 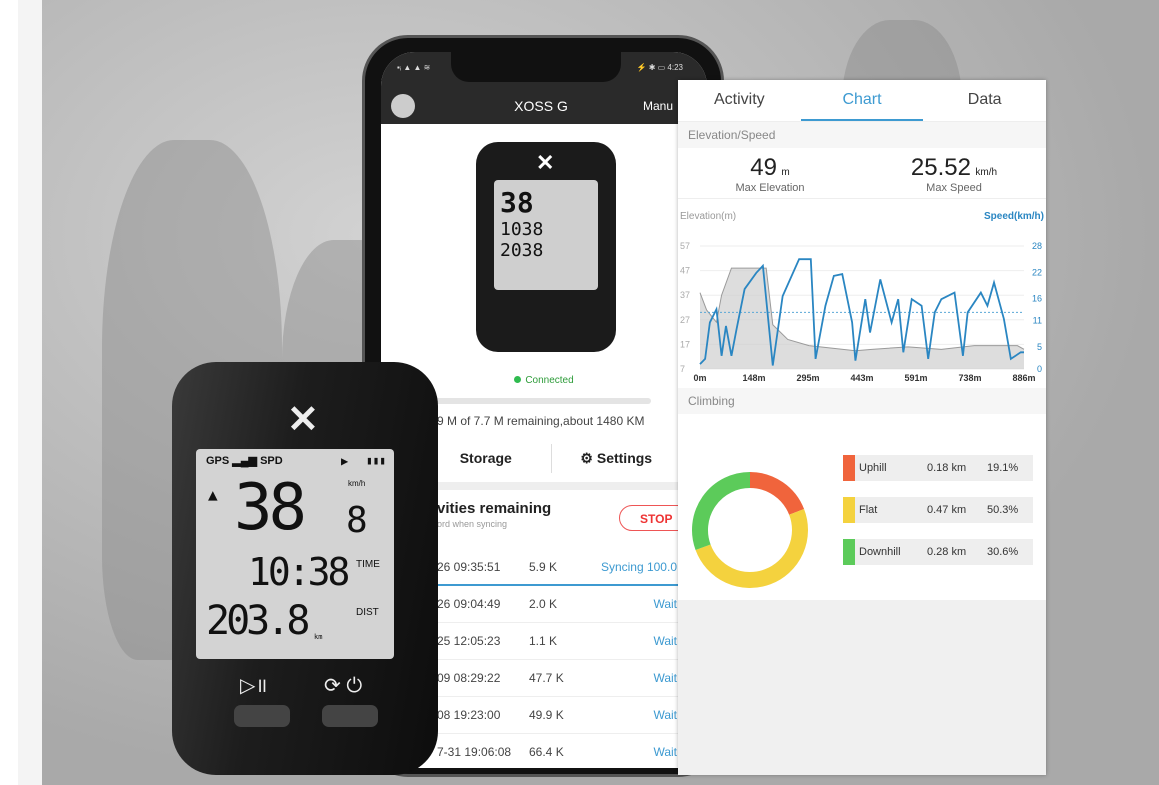 I want to click on legend-name: Flat, so click(x=868, y=510).